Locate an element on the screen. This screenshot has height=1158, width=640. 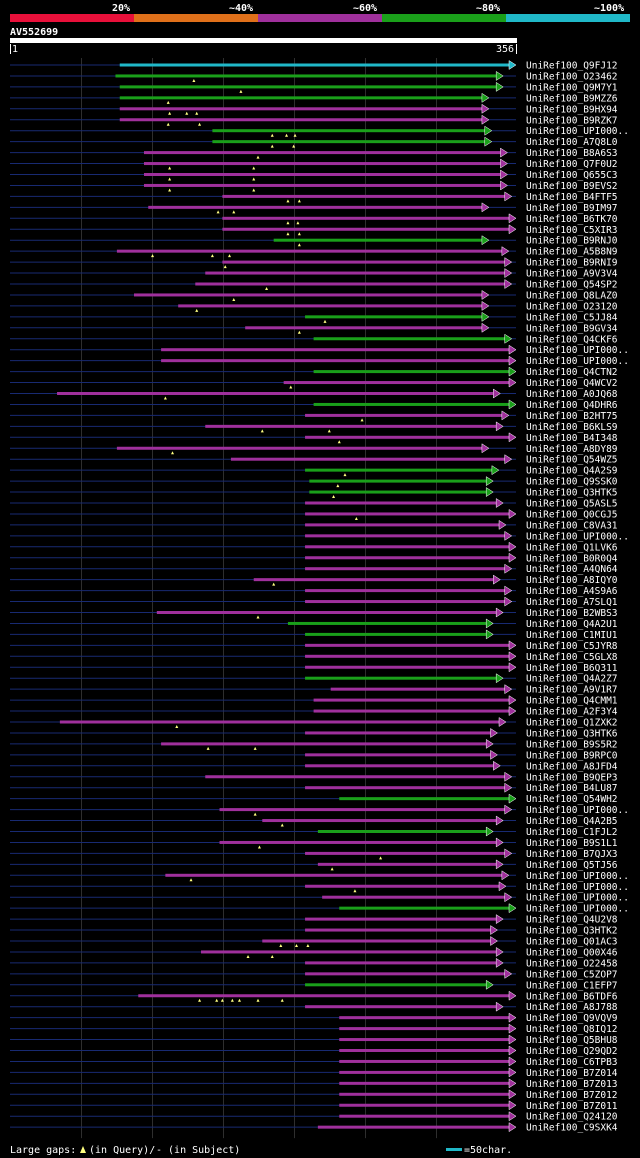
hit-label: UniRef100_Q4WCV2 is located at coordinates (572, 383).